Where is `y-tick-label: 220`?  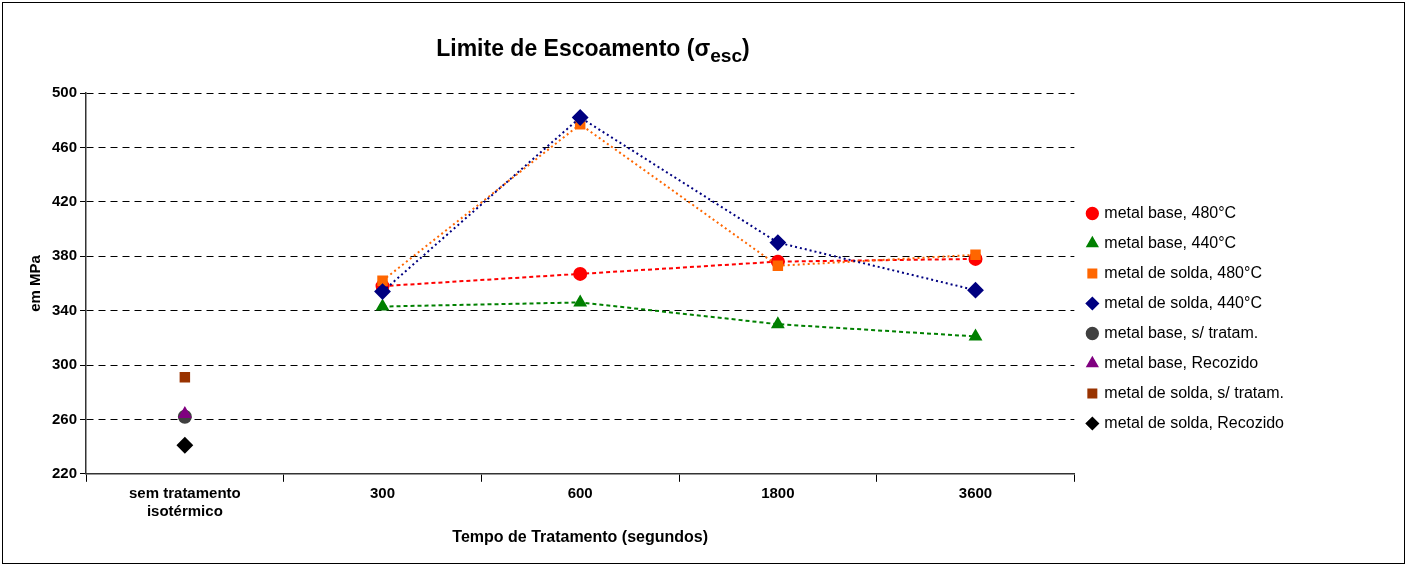
y-tick-label: 220 is located at coordinates (65, 472).